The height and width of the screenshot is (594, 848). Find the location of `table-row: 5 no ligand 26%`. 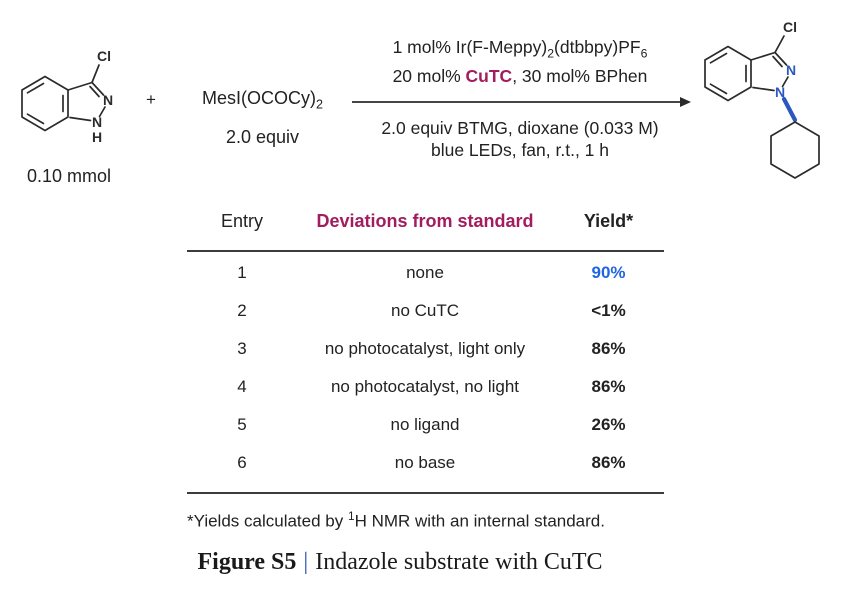

table-row: 5 no ligand 26% is located at coordinates (425, 425).